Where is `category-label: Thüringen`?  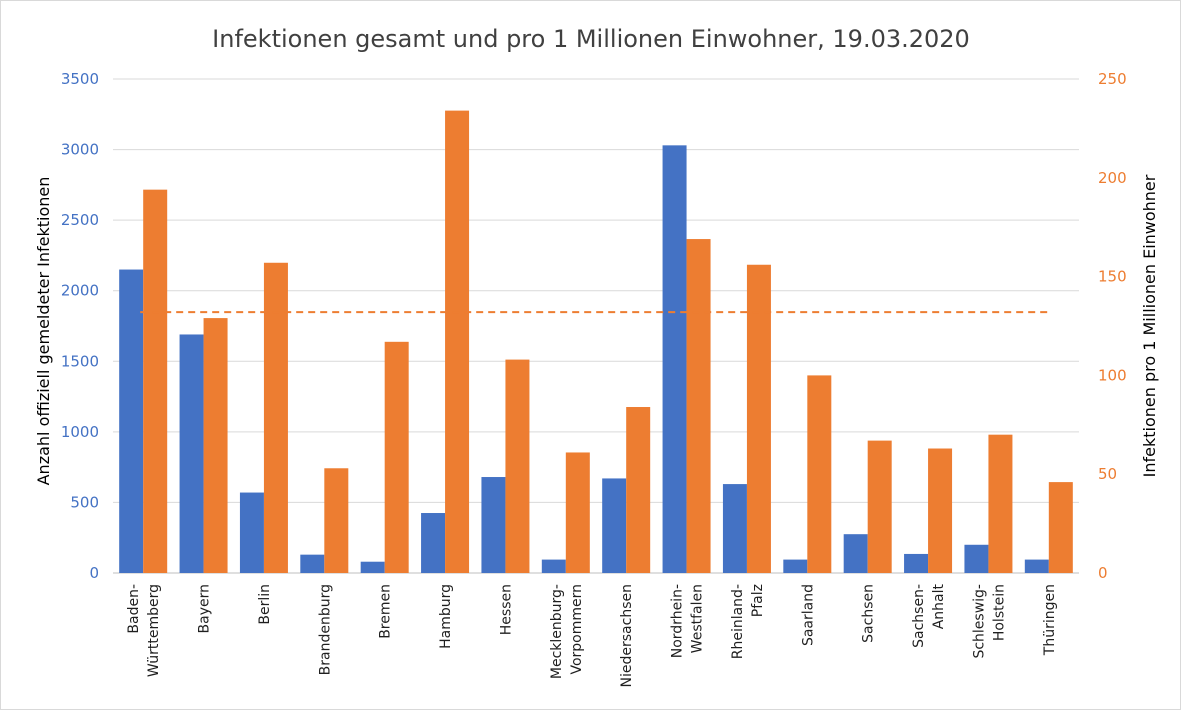 category-label: Thüringen is located at coordinates (1050, 620).